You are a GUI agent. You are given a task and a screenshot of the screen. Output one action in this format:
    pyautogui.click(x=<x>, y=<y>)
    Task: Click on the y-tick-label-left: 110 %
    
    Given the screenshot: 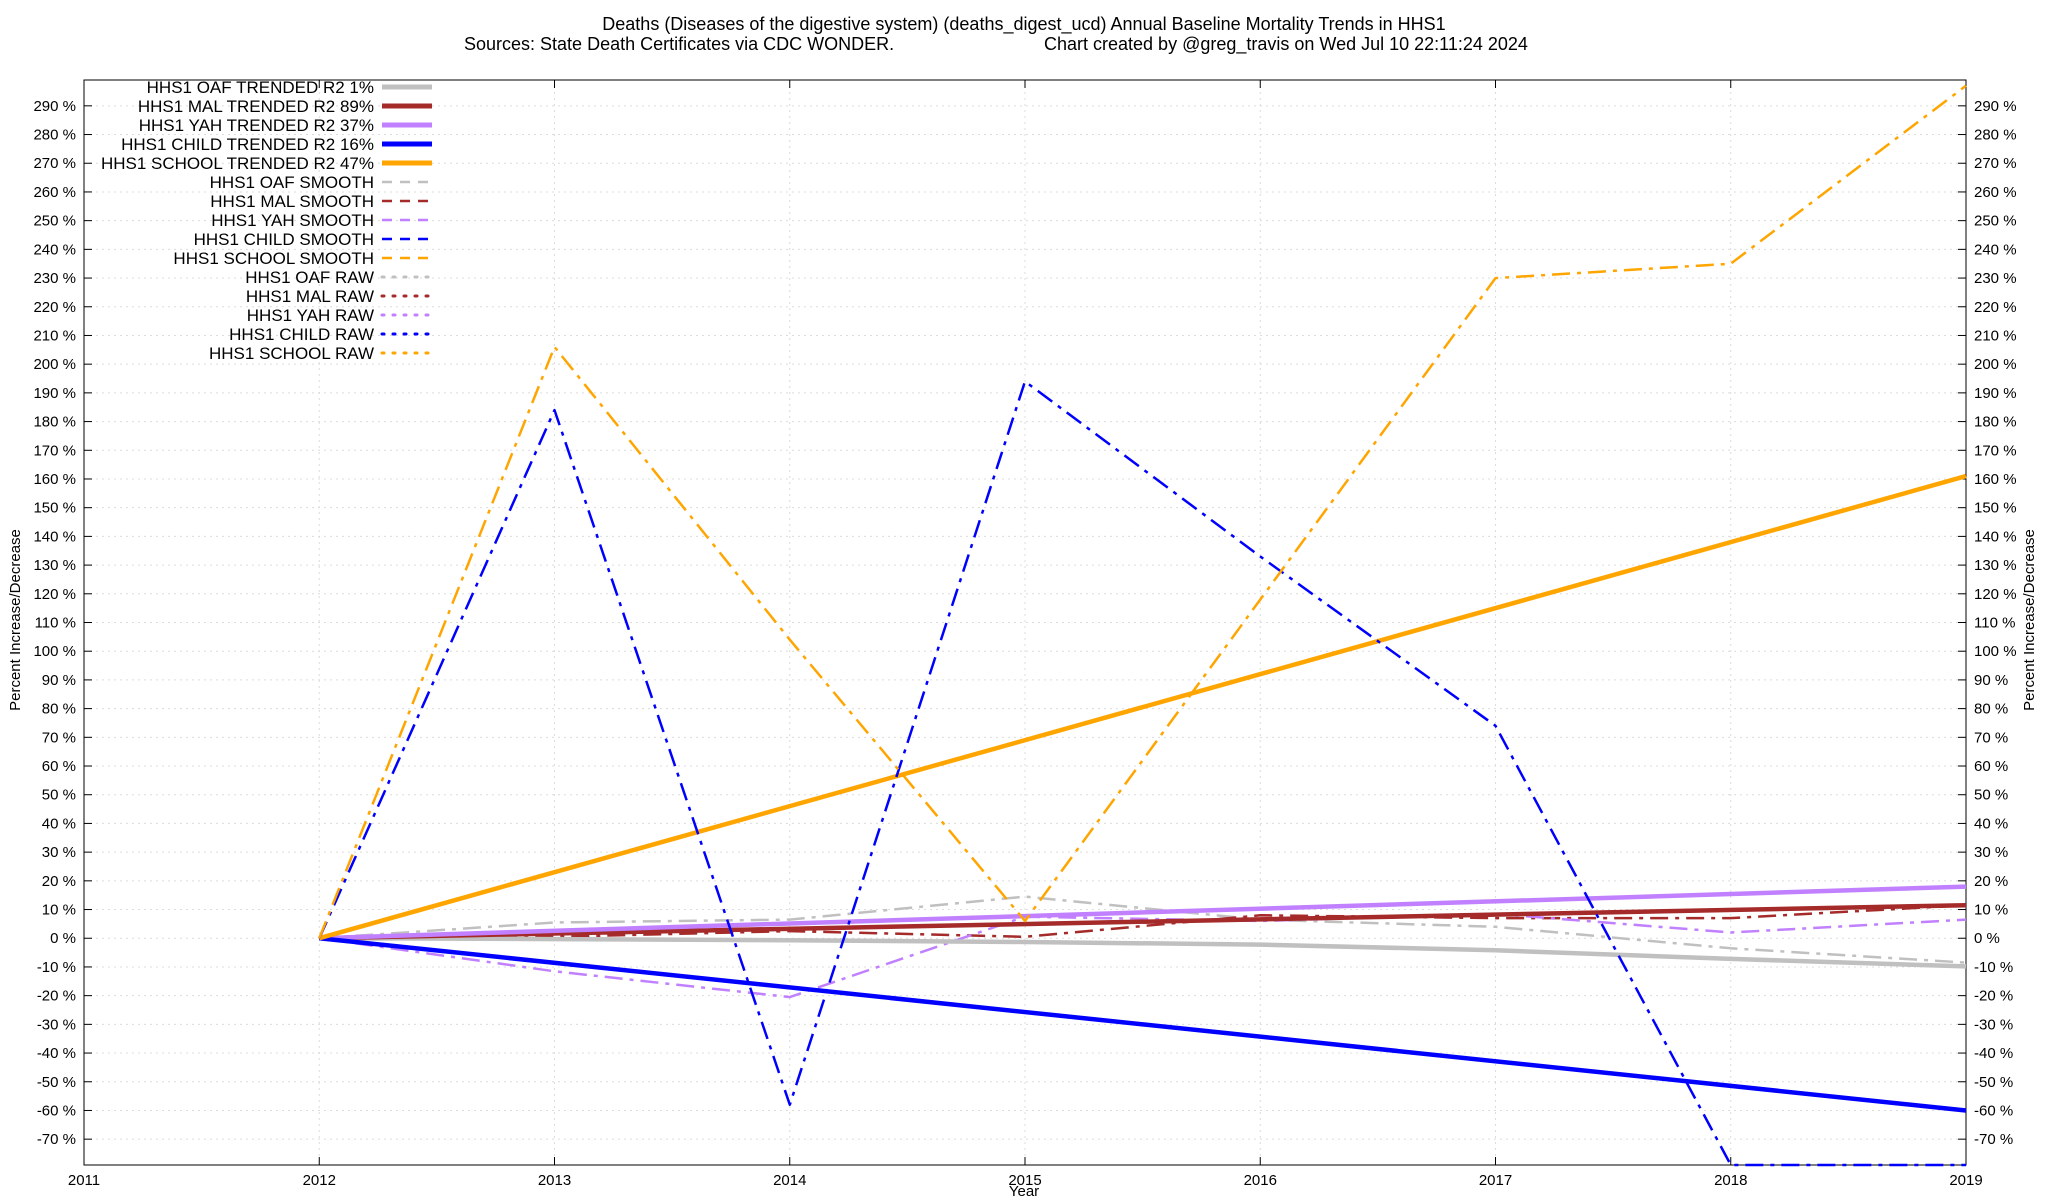 What is the action you would take?
    pyautogui.click(x=55, y=623)
    